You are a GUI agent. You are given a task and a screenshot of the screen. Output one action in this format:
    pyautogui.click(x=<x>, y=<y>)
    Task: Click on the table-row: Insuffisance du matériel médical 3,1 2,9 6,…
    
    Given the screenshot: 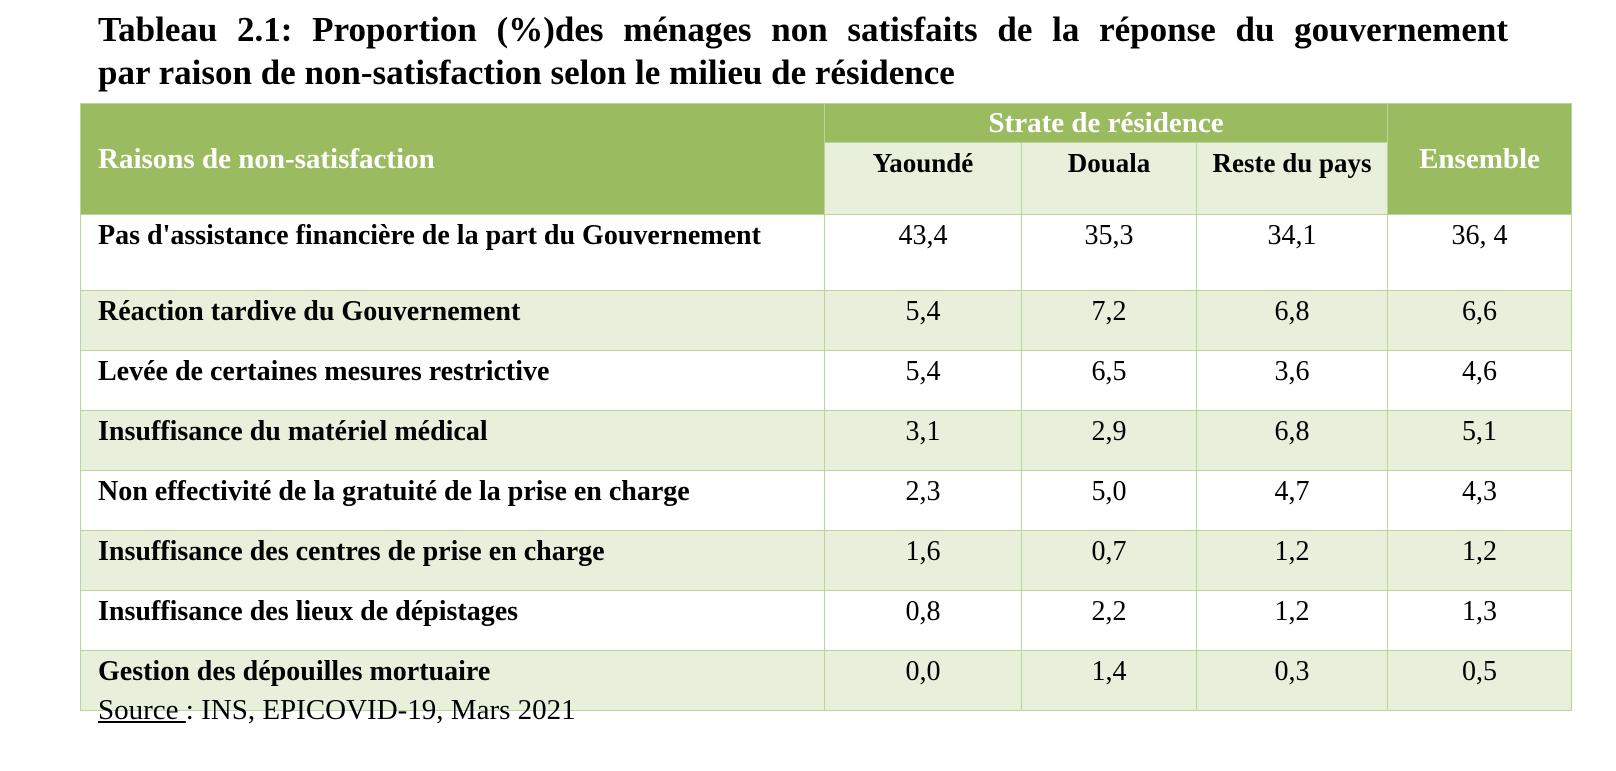 What is the action you would take?
    pyautogui.click(x=826, y=440)
    